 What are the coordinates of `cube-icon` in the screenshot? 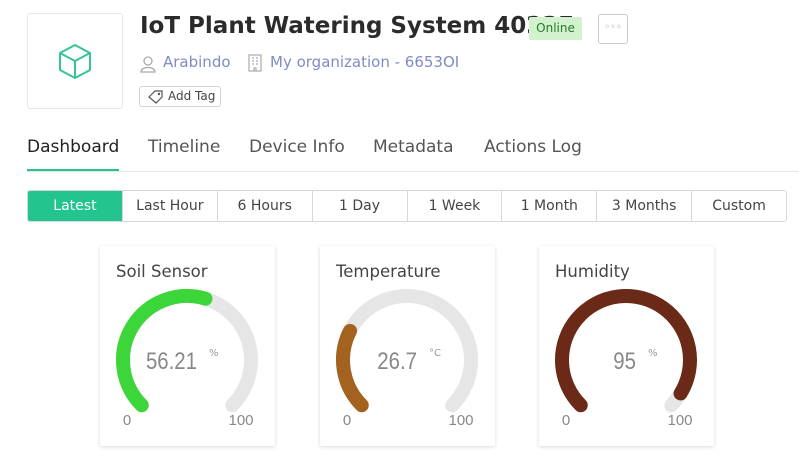 It's located at (75, 61).